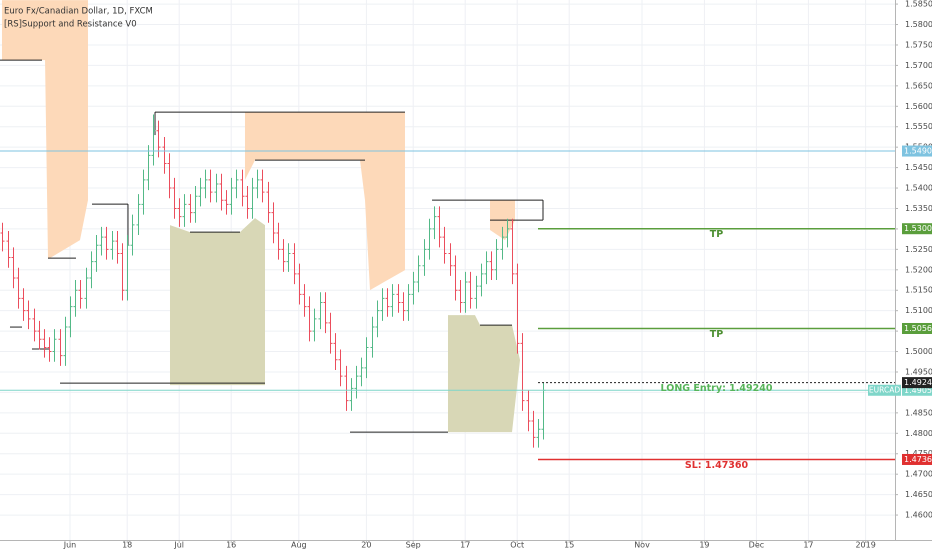 The height and width of the screenshot is (550, 932). What do you see at coordinates (884, 390) in the screenshot?
I see `symbol-tag` at bounding box center [884, 390].